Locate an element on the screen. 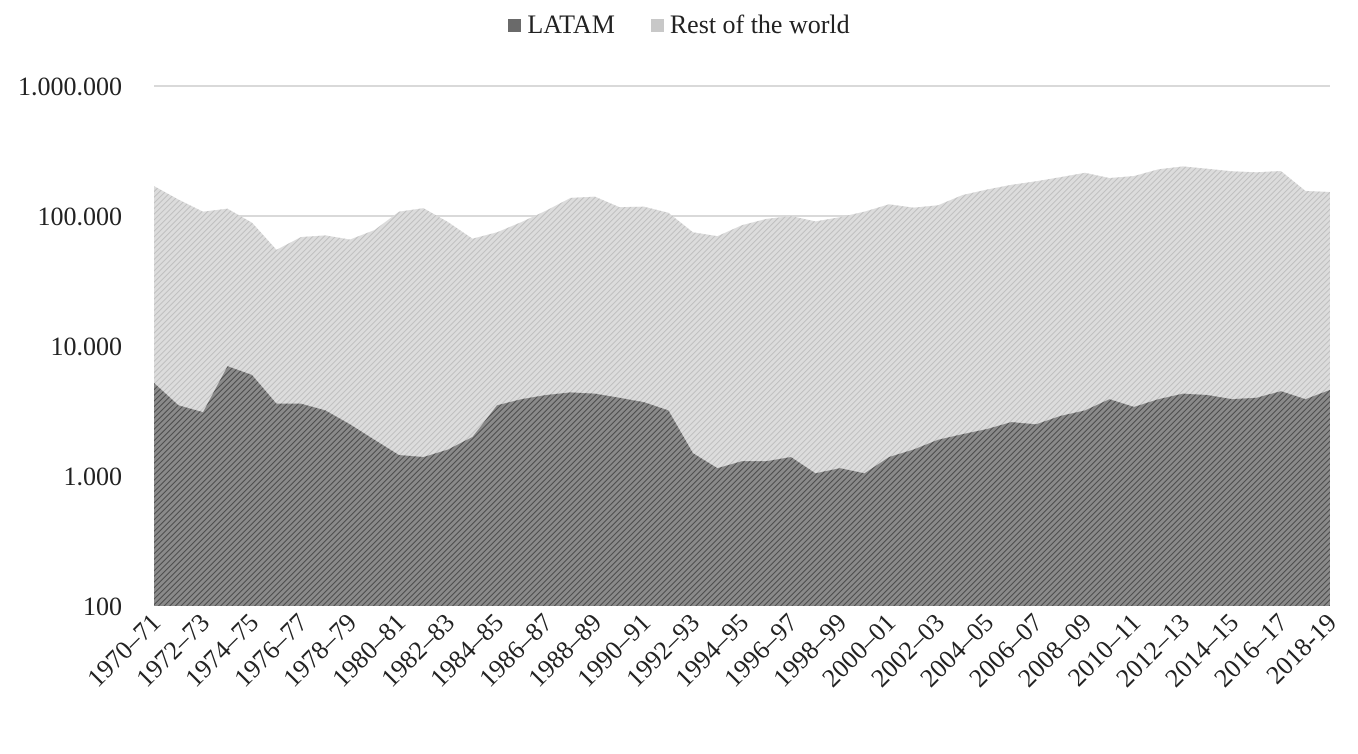 The width and height of the screenshot is (1358, 754). y-tick-label: 1.000.000 is located at coordinates (70, 86).